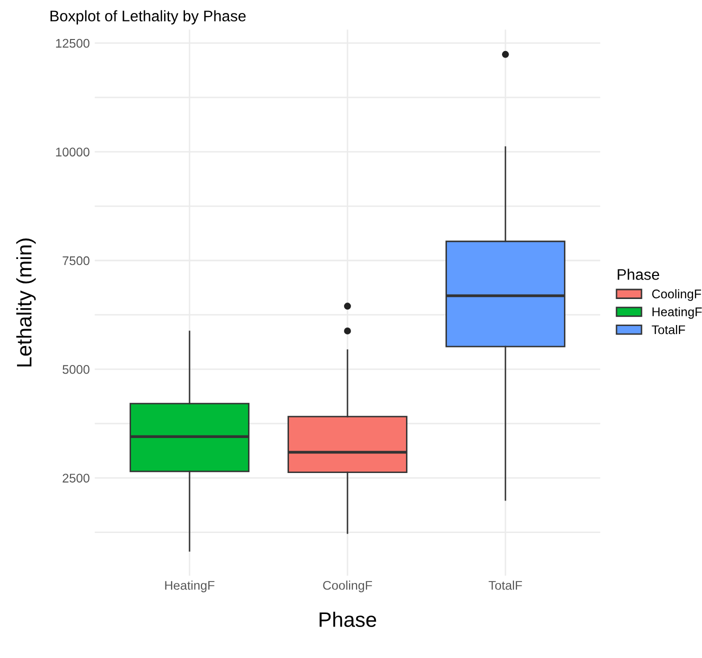 The image size is (702, 658). I want to click on y-tick-label: 2500, so click(76, 478).